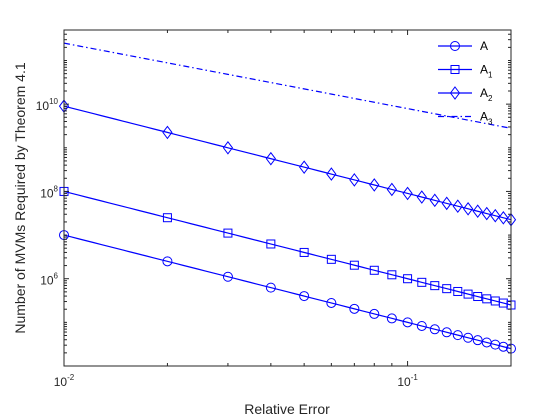  Describe the element at coordinates (484, 46) in the screenshot. I see `legend-label: A` at that location.